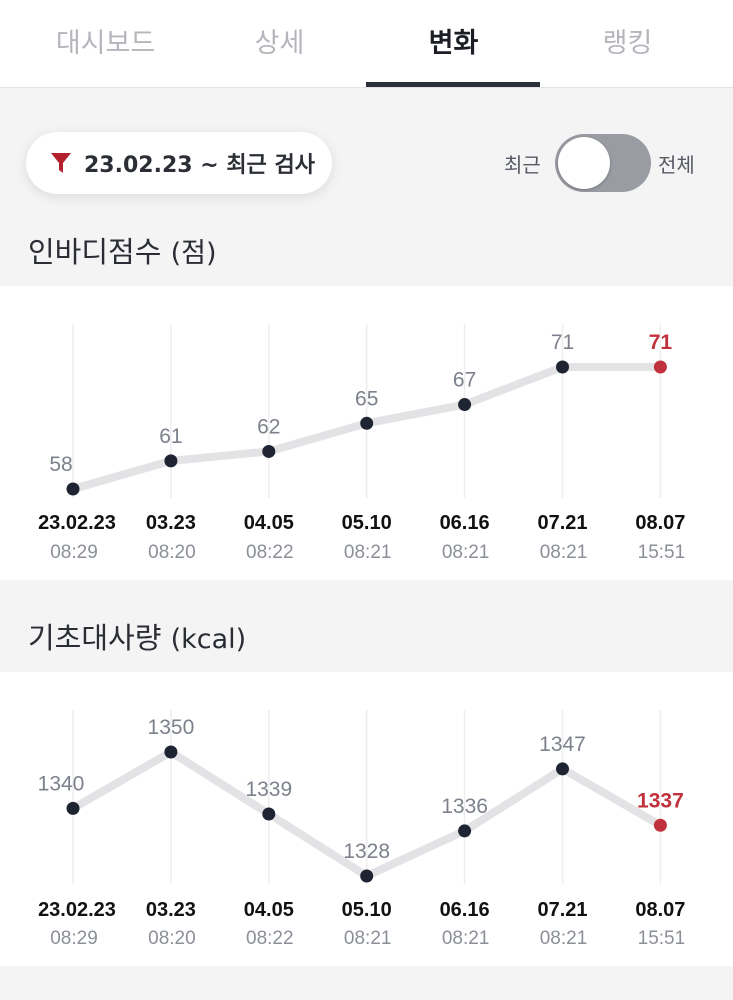  What do you see at coordinates (170, 436) in the screenshot?
I see `data-value-label: 61` at bounding box center [170, 436].